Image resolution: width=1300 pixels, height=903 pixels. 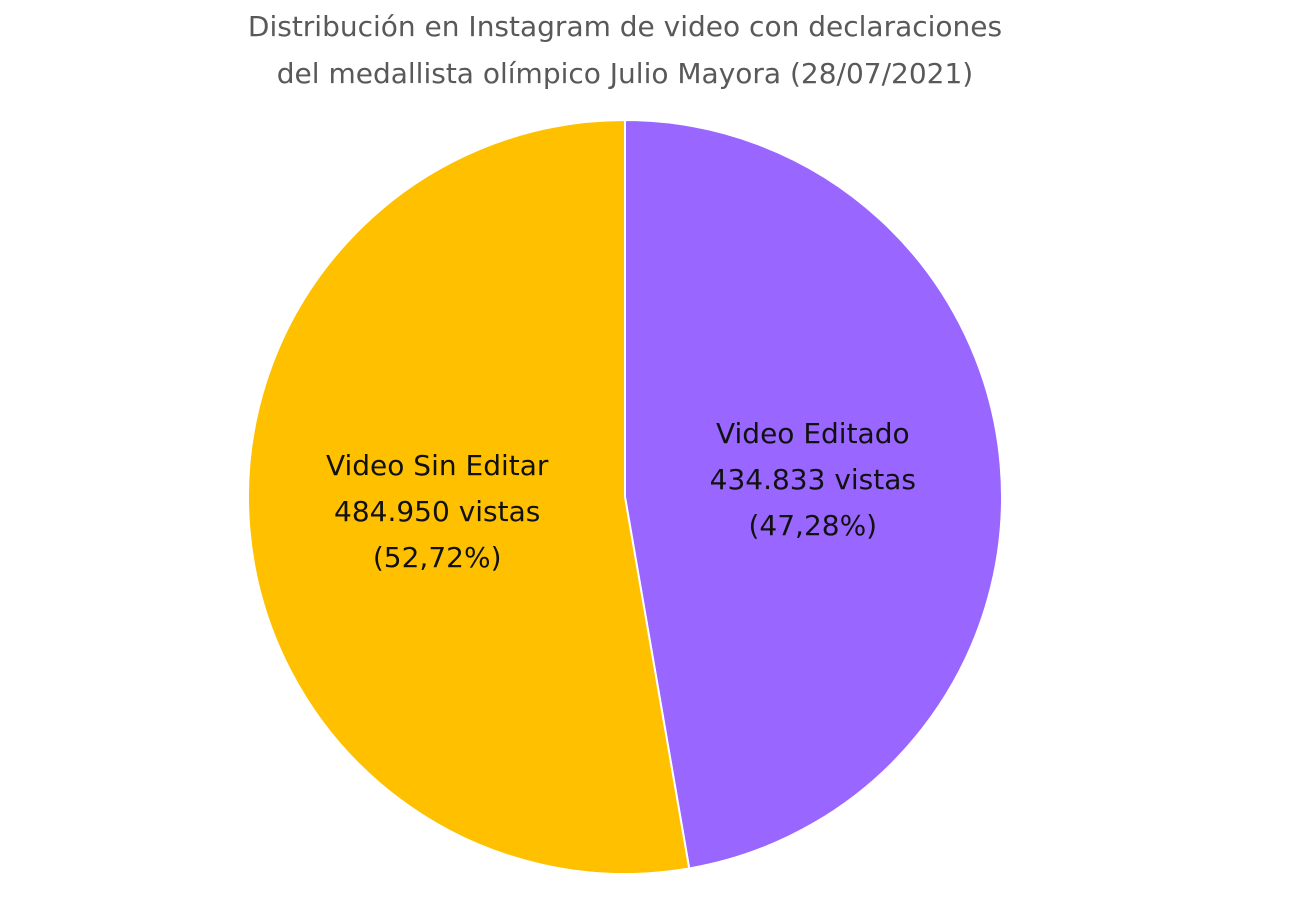 I want to click on slice-percent-label: (52,72%), so click(x=437, y=557).